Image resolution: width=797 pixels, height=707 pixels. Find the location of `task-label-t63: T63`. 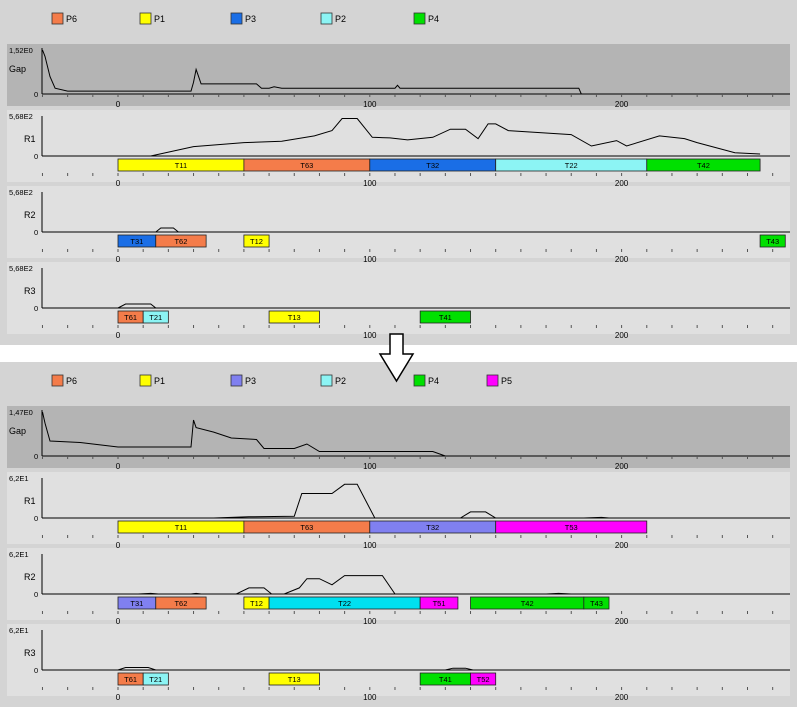

task-label-t63: T63 is located at coordinates (306, 165).